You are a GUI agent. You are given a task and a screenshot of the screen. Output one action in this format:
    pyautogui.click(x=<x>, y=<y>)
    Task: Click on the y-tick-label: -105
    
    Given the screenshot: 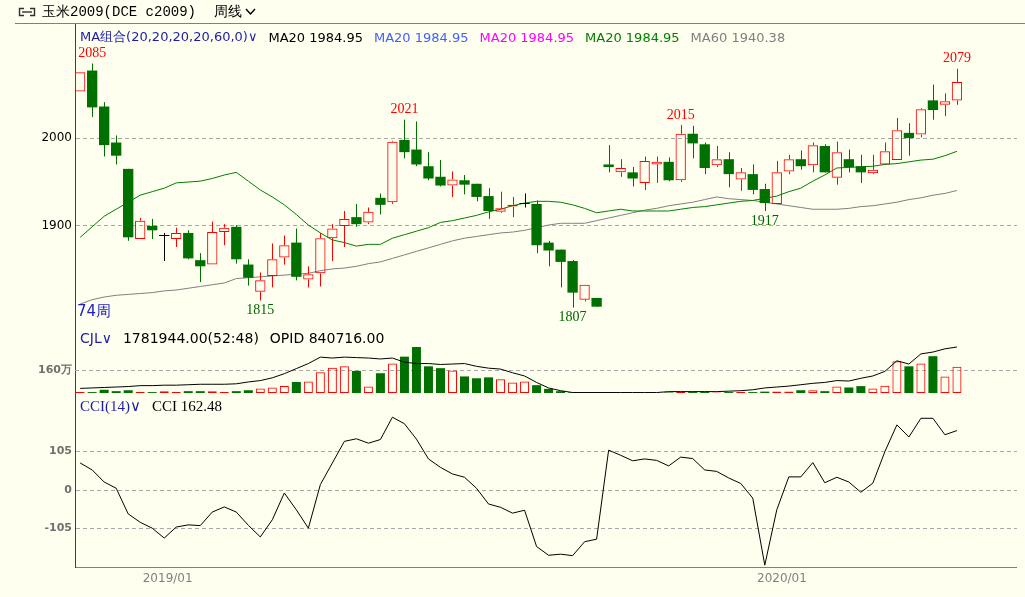 What is the action you would take?
    pyautogui.click(x=58, y=528)
    